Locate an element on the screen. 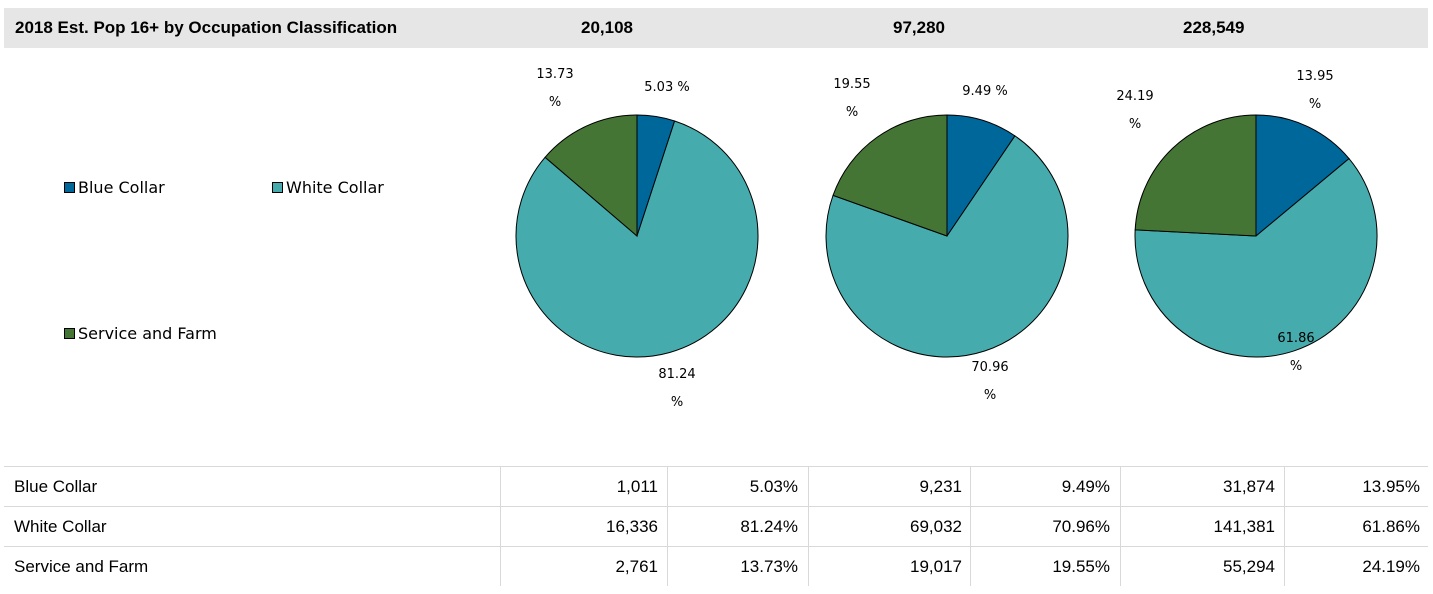 This screenshot has width=1433, height=594. cell-percent-2: 19.55% is located at coordinates (1081, 566).